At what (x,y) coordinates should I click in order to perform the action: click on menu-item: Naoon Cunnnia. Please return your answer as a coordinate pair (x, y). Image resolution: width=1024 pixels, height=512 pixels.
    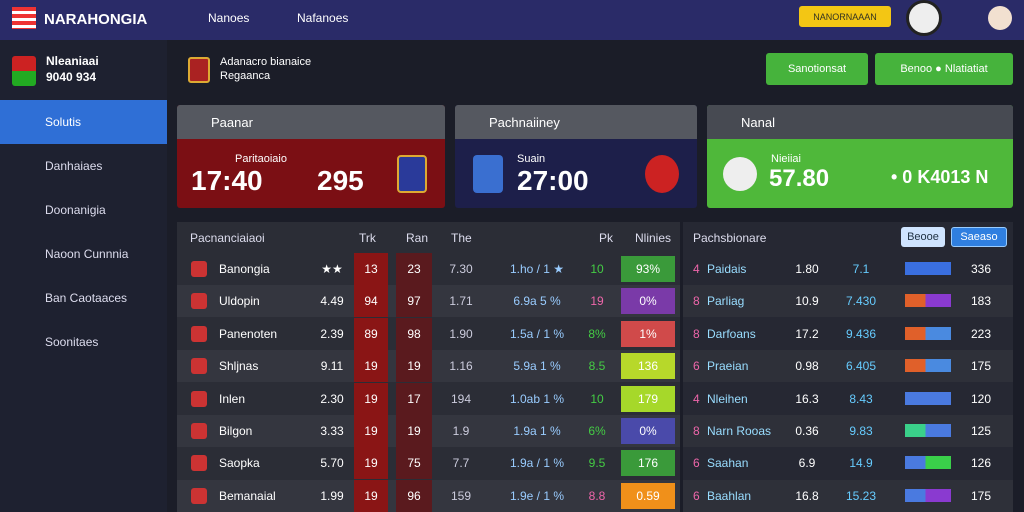
    Looking at the image, I should click on (87, 254).